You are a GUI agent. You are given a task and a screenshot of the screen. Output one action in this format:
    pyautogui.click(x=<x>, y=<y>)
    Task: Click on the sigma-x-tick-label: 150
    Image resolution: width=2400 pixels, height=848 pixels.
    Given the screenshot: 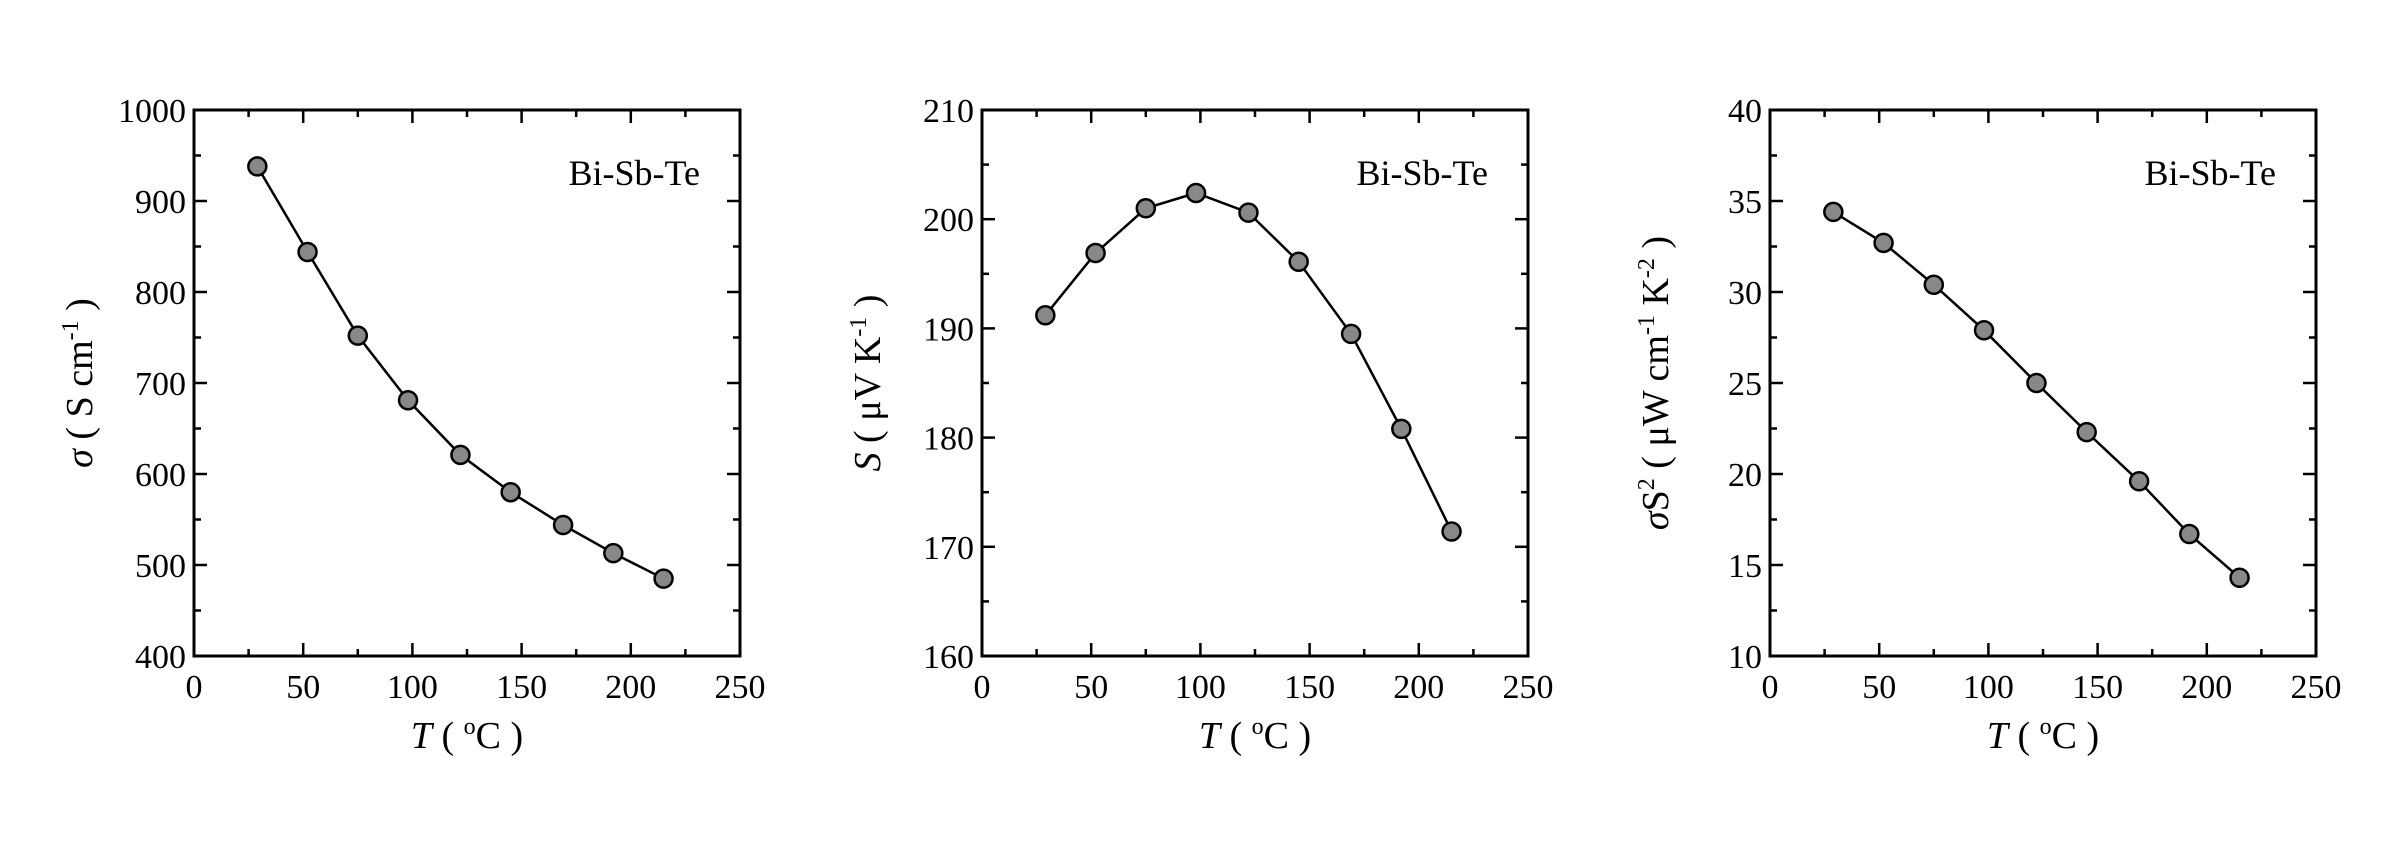 What is the action you would take?
    pyautogui.click(x=521, y=687)
    